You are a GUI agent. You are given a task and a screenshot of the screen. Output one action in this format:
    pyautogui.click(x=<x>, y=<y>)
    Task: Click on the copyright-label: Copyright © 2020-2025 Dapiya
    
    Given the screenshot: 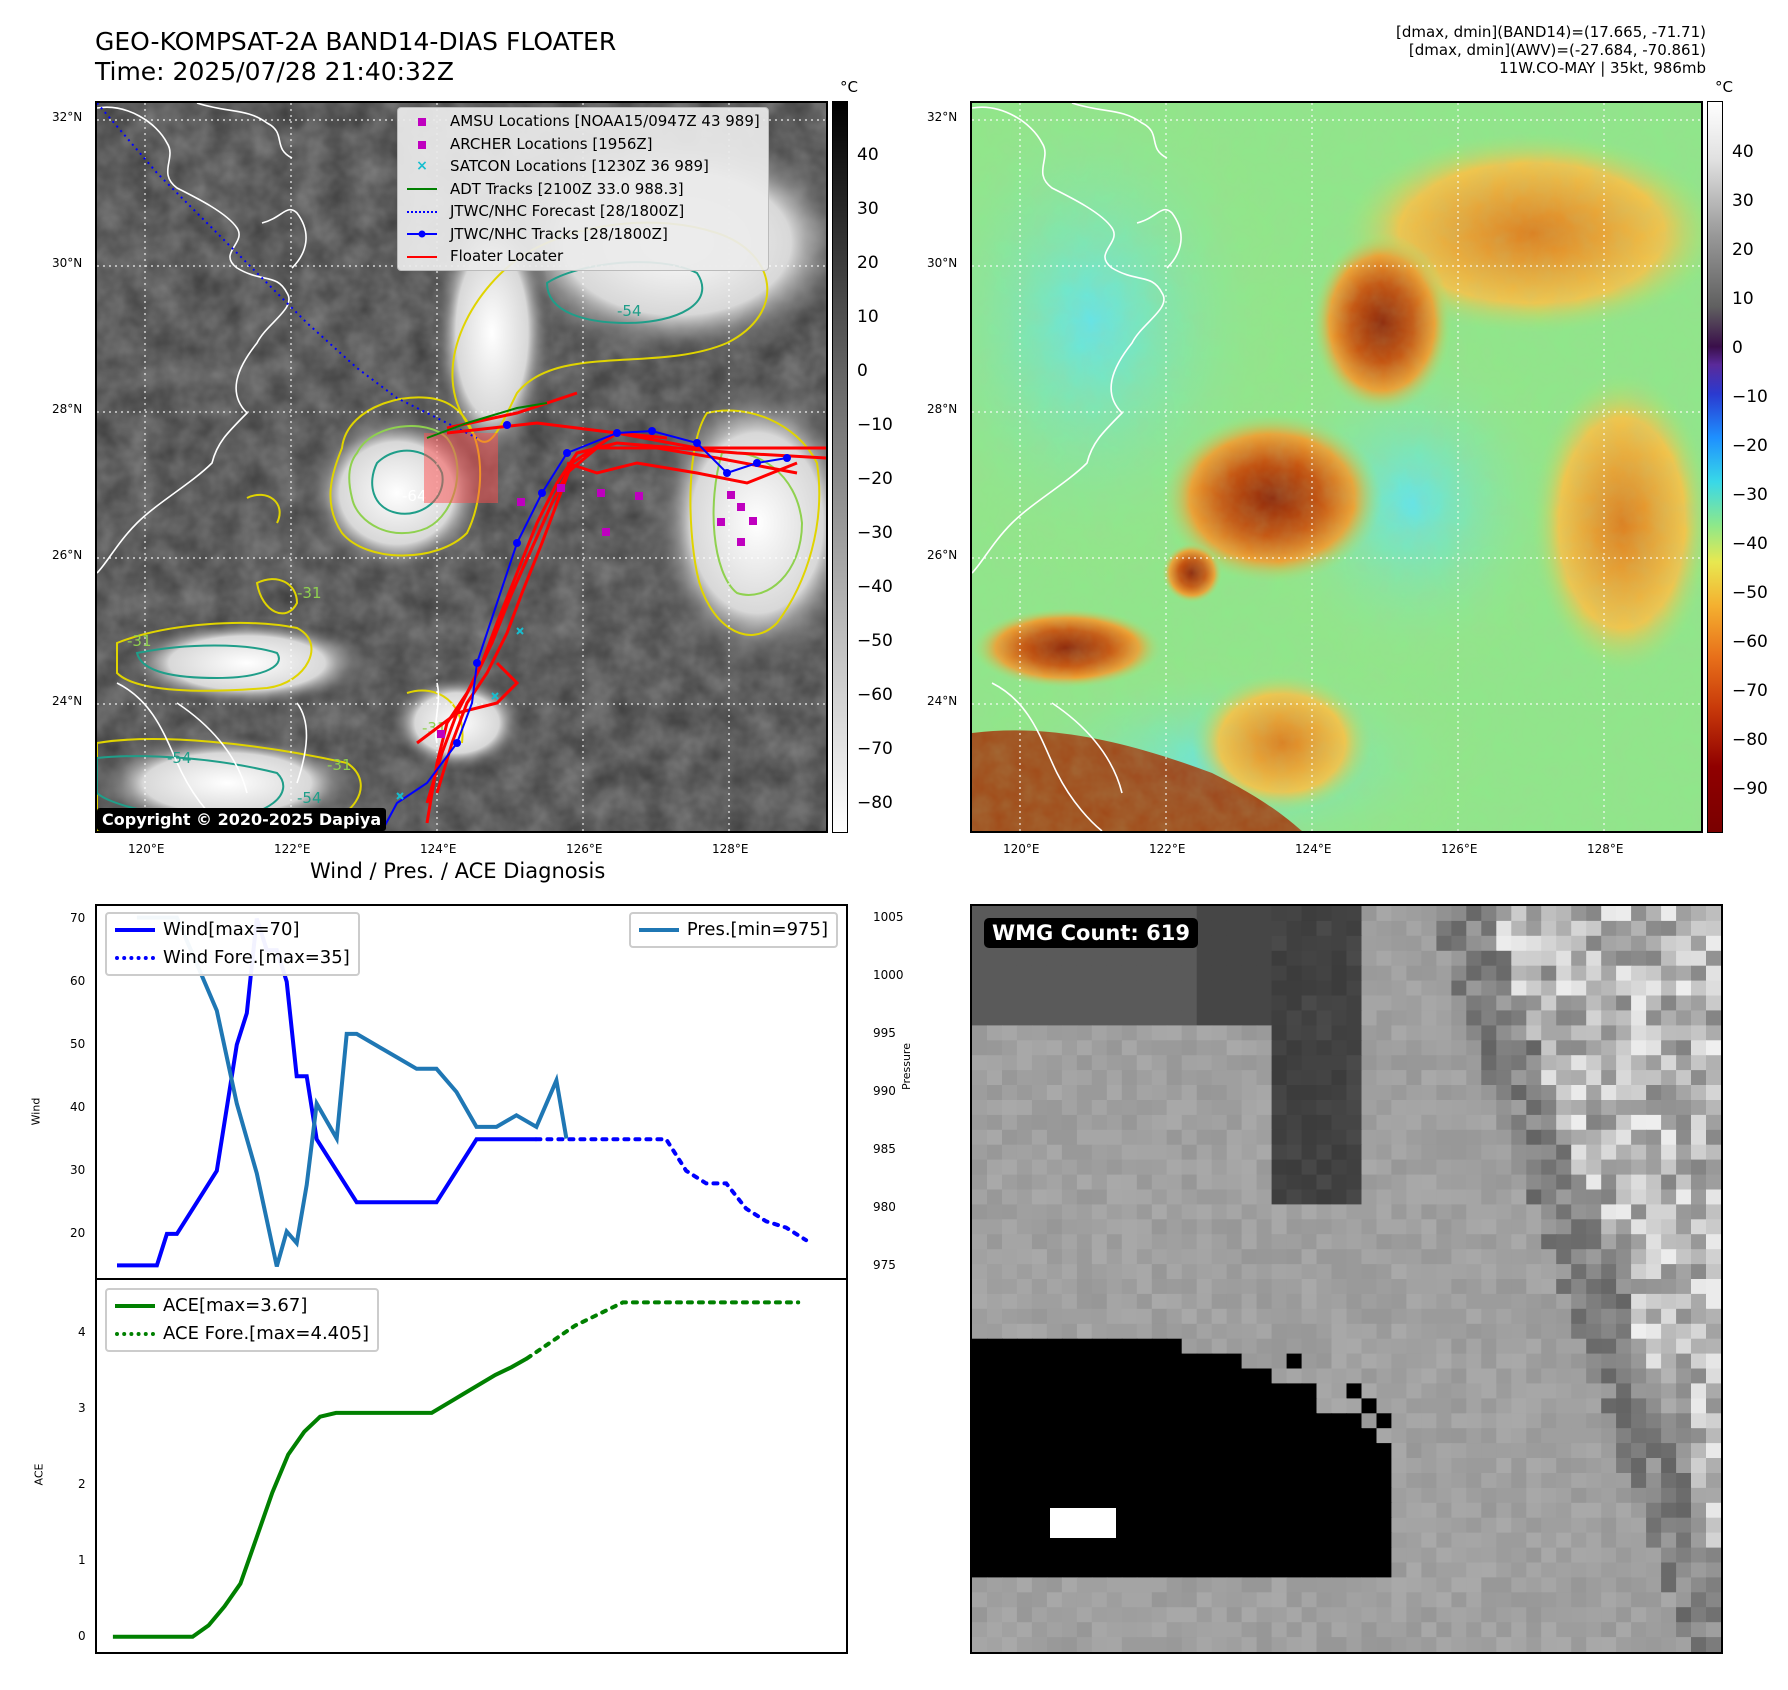 What is the action you would take?
    pyautogui.click(x=242, y=819)
    